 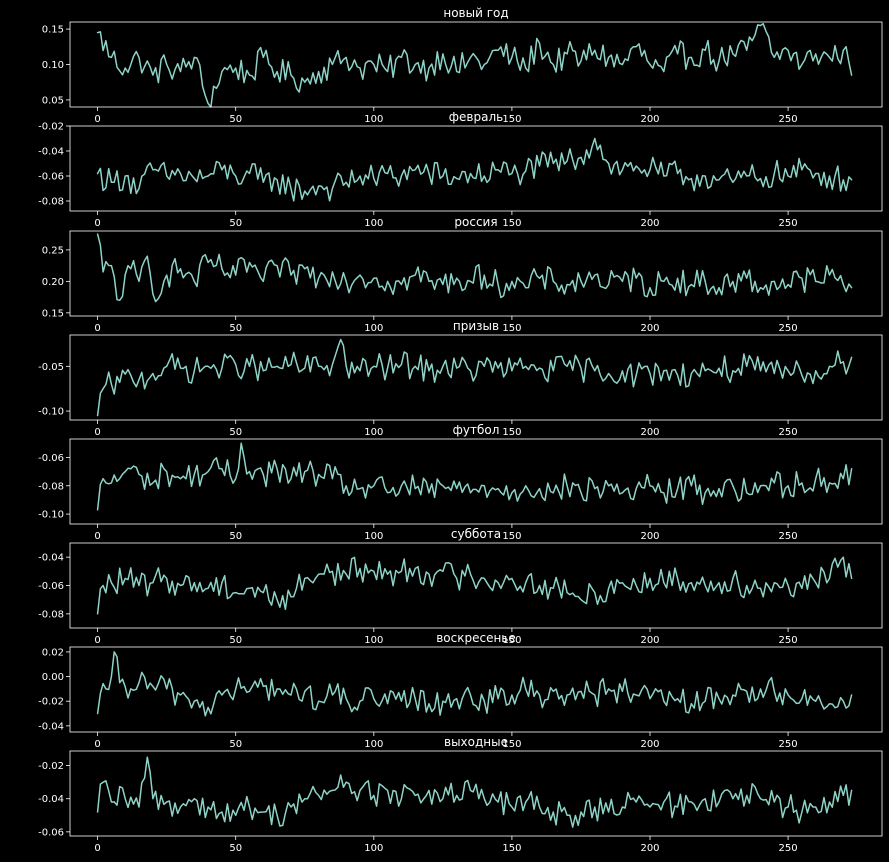 I want to click on subplot-title: суббота, so click(x=476, y=534).